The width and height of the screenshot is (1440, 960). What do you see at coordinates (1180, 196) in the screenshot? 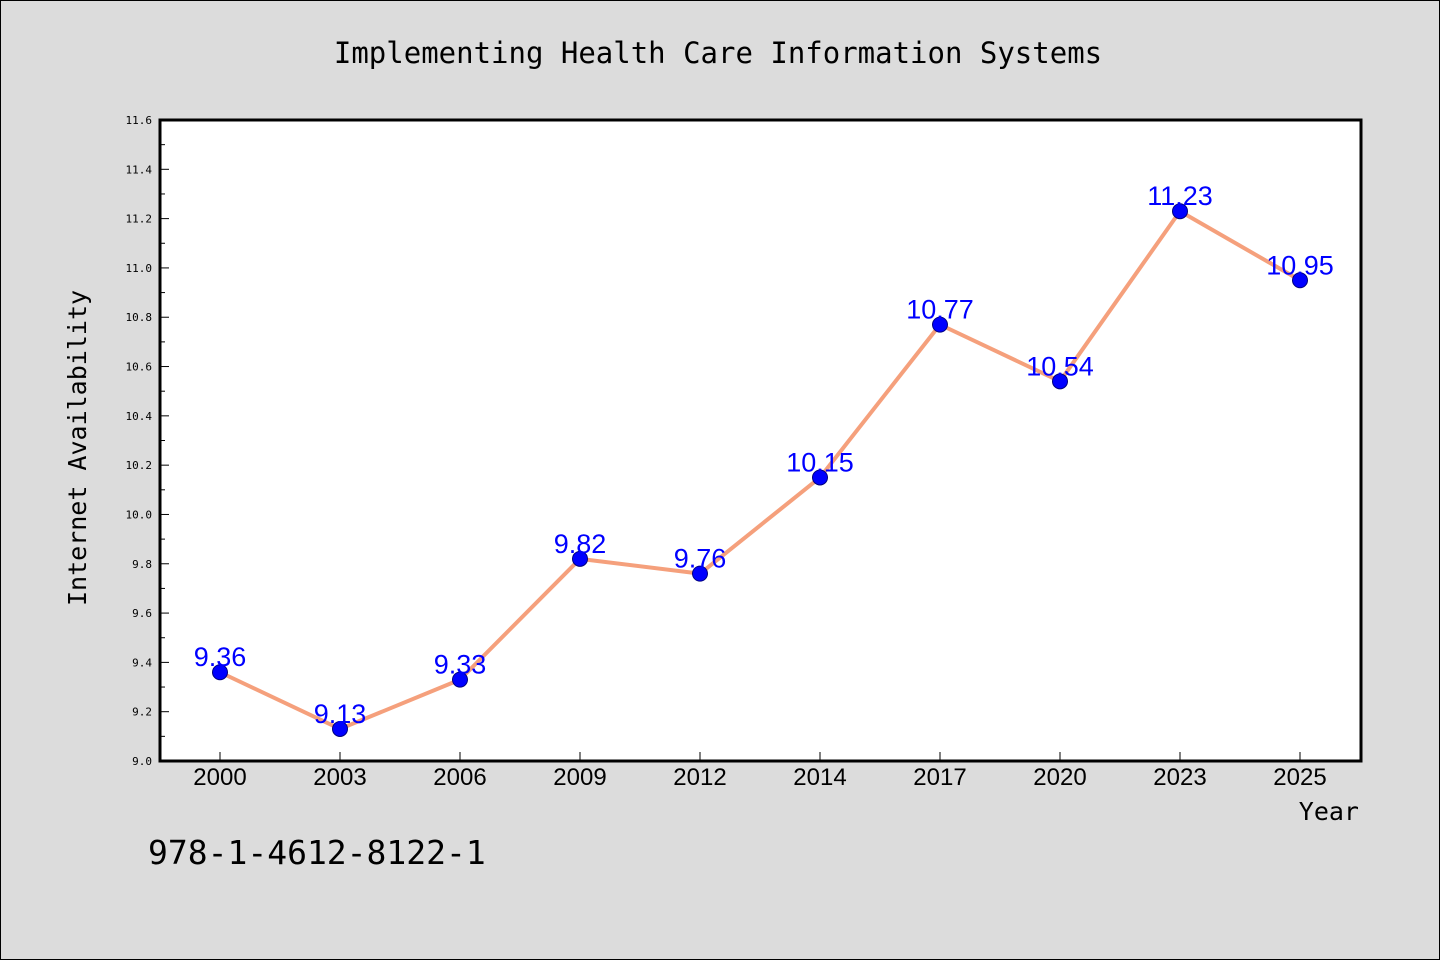
I see `data-label: 11.23` at bounding box center [1180, 196].